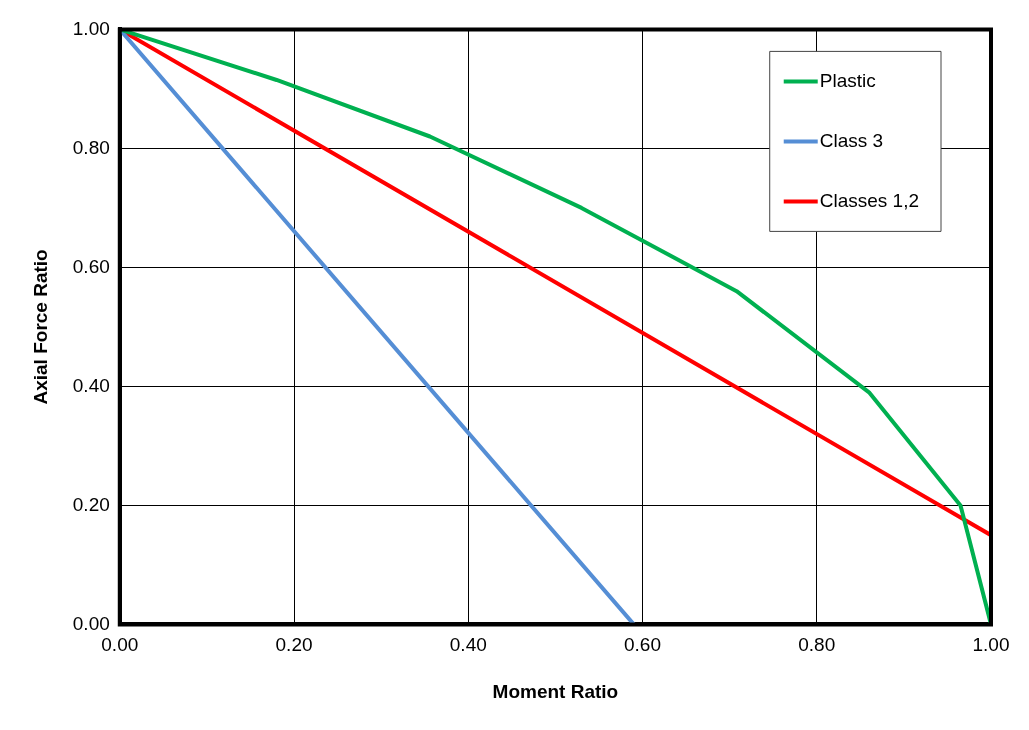  I want to click on y-tick-label: 0.80, so click(91, 147).